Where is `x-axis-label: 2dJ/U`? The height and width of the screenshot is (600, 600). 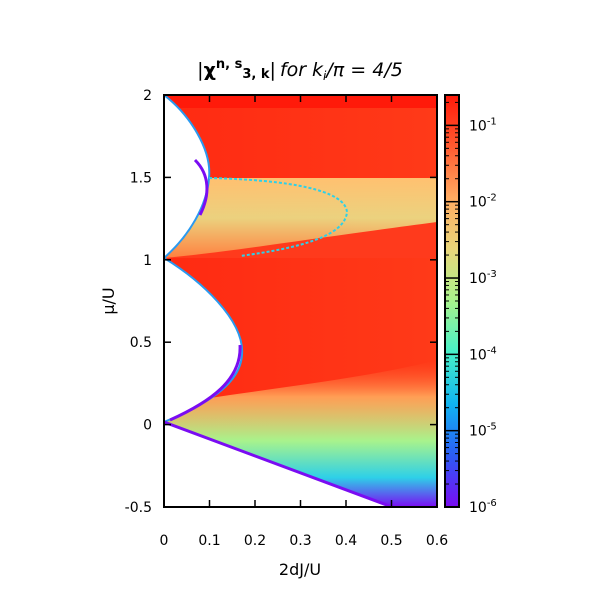
x-axis-label: 2dJ/U is located at coordinates (300, 569).